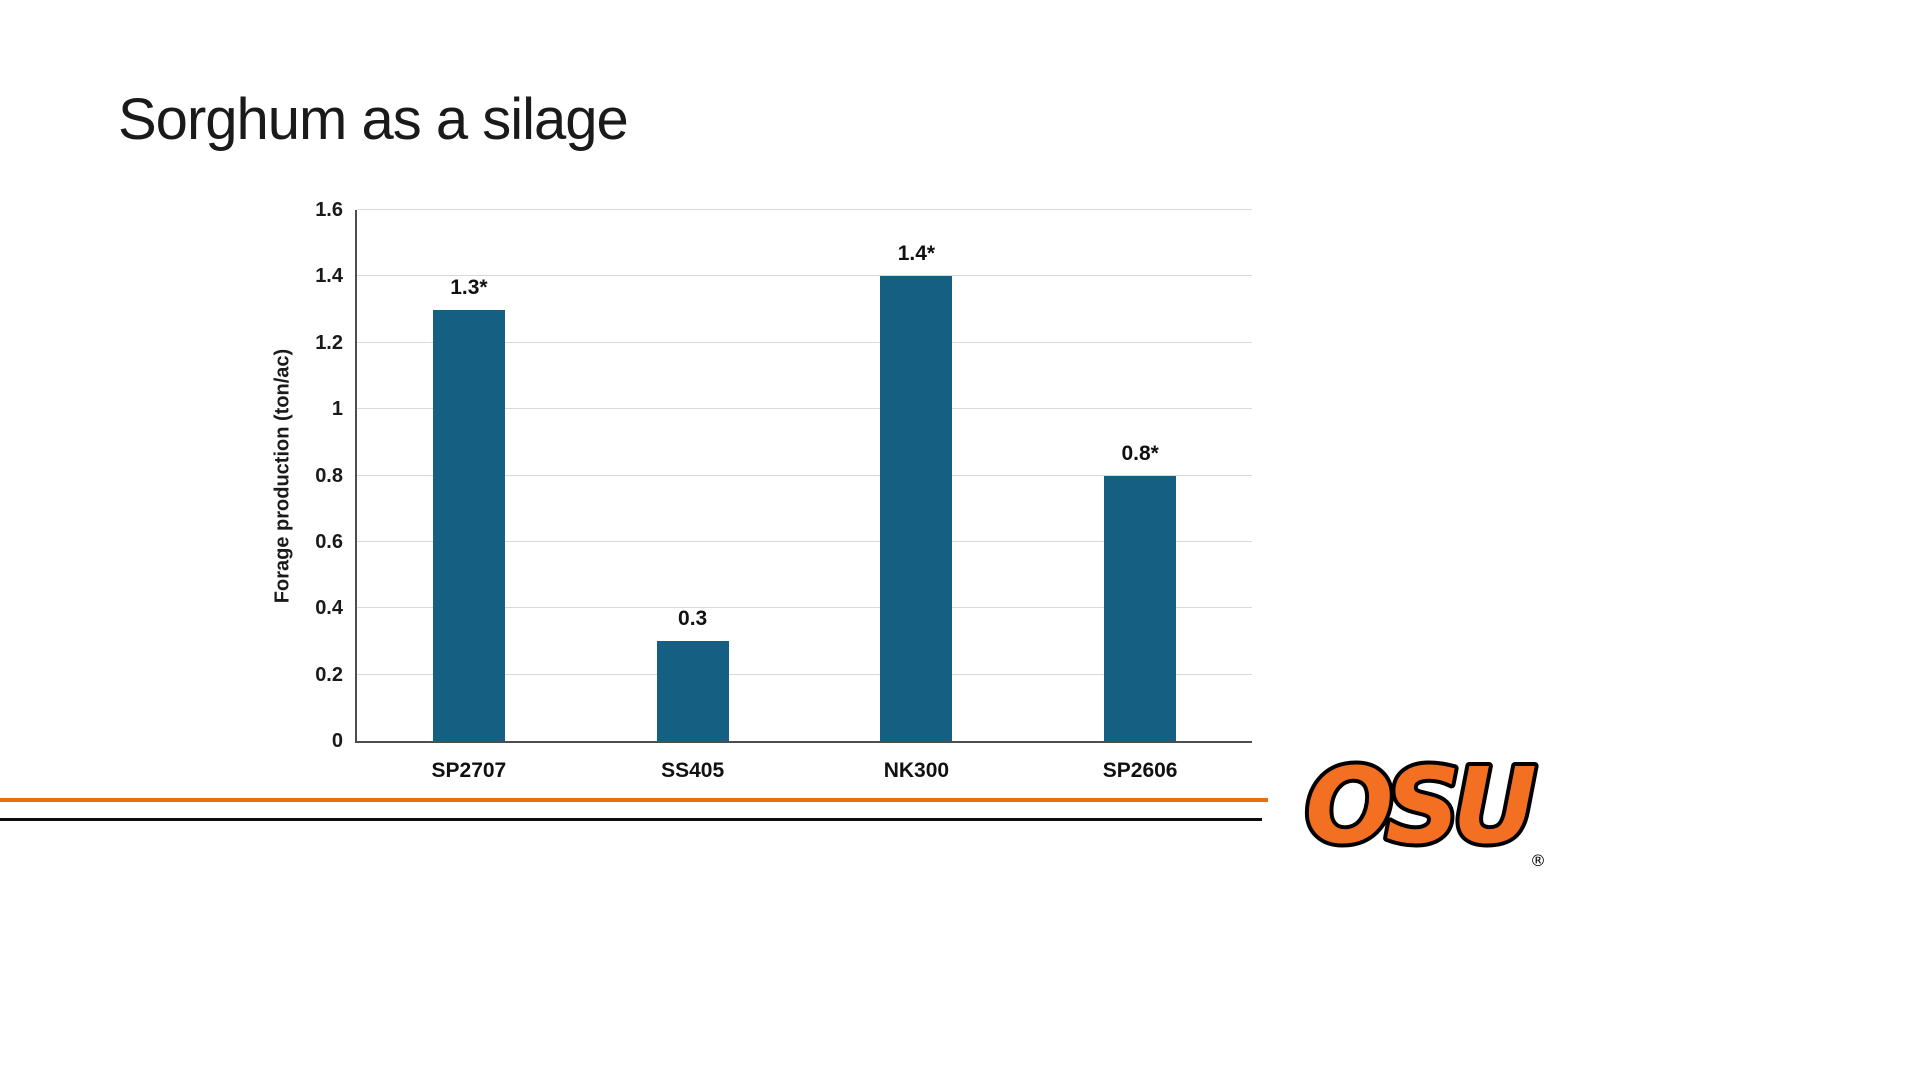 The image size is (1920, 1080). What do you see at coordinates (916, 770) in the screenshot?
I see `x-tick-label: NK300` at bounding box center [916, 770].